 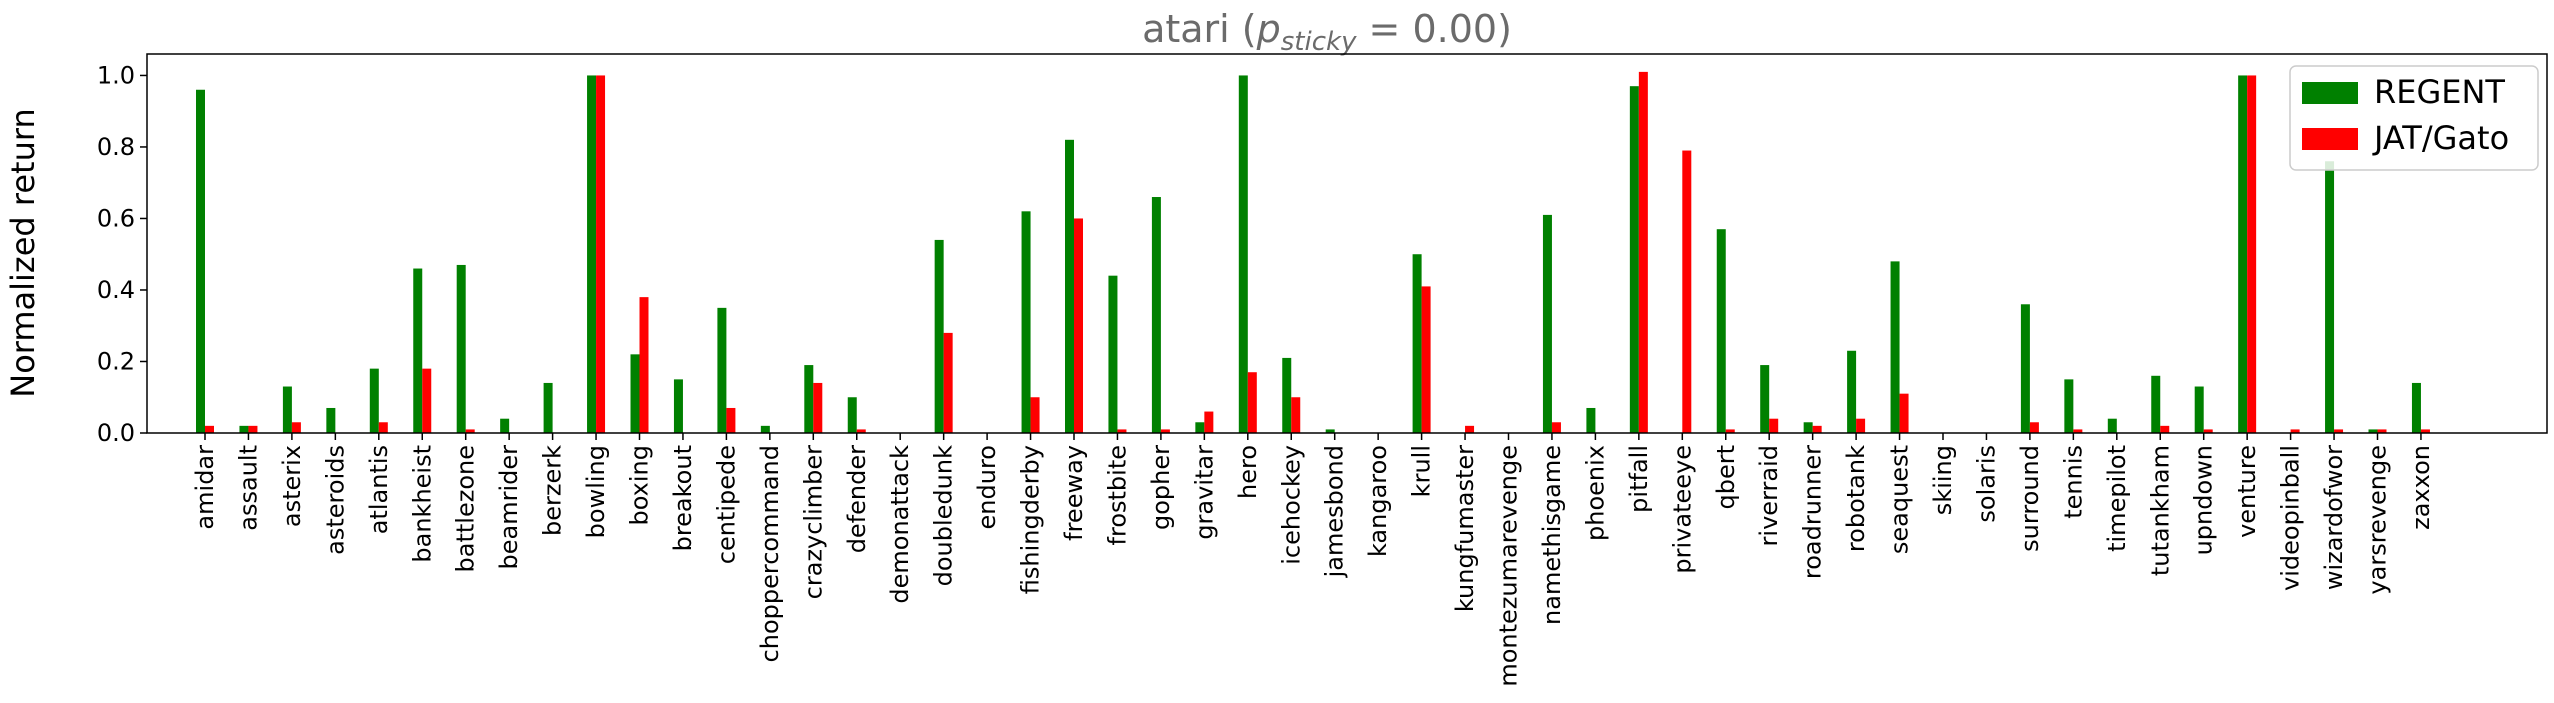 I want to click on x-tick-label-zaxxon: zaxxon, so click(x=2421, y=487).